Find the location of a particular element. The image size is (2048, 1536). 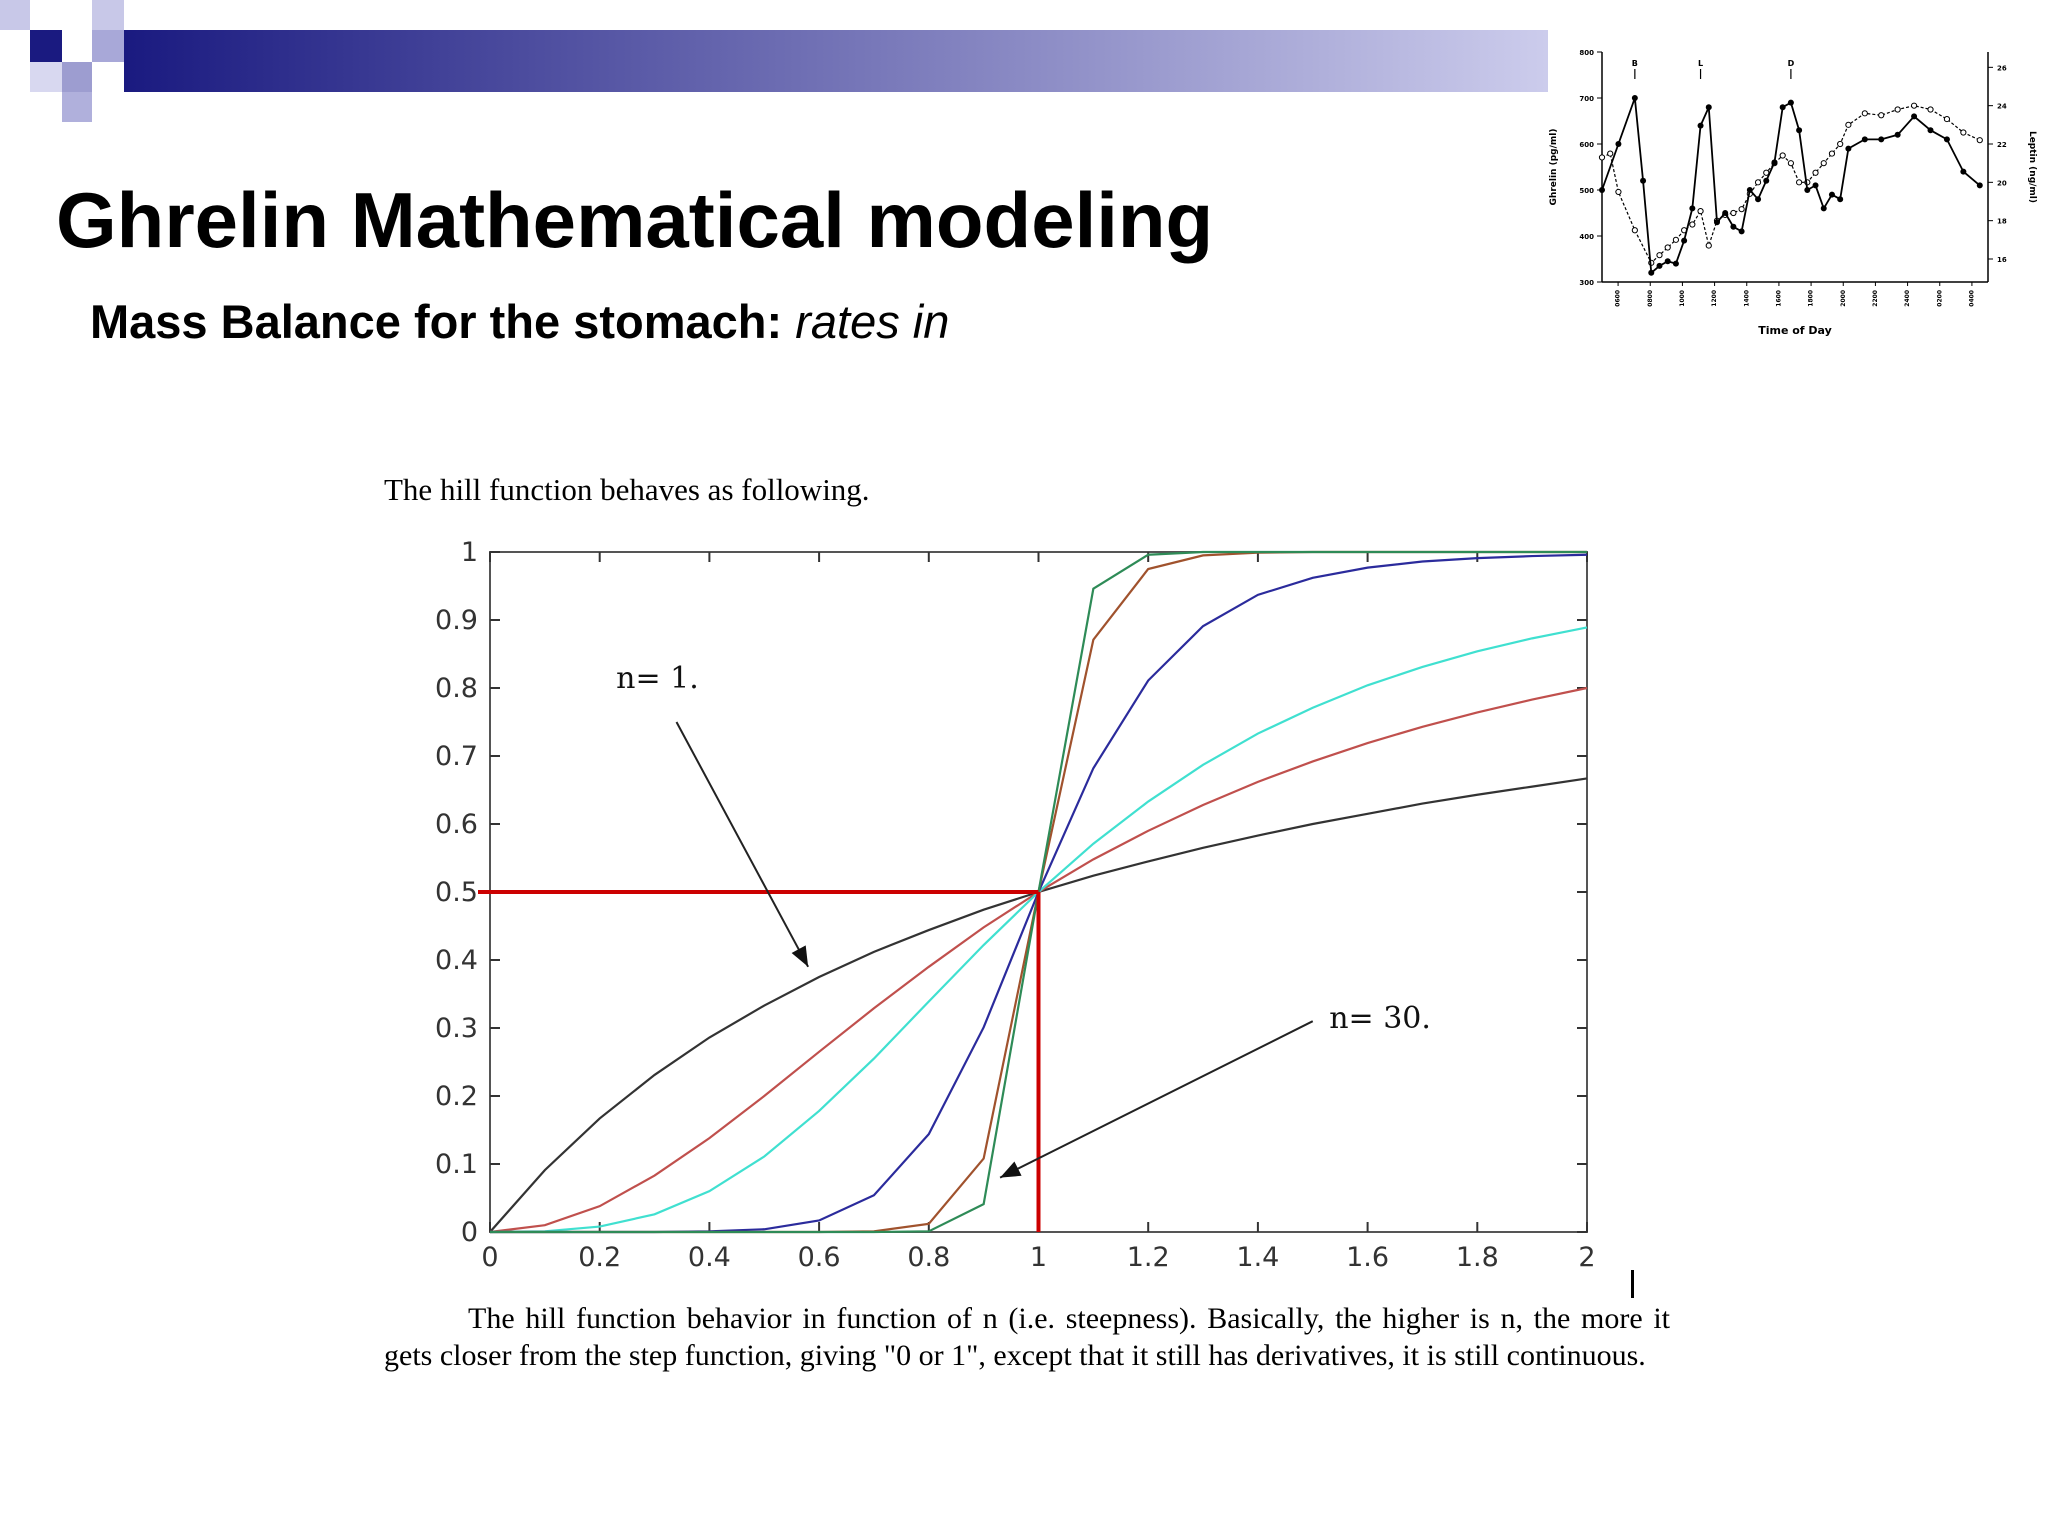

inset-leptin-line is located at coordinates (1791, 184).